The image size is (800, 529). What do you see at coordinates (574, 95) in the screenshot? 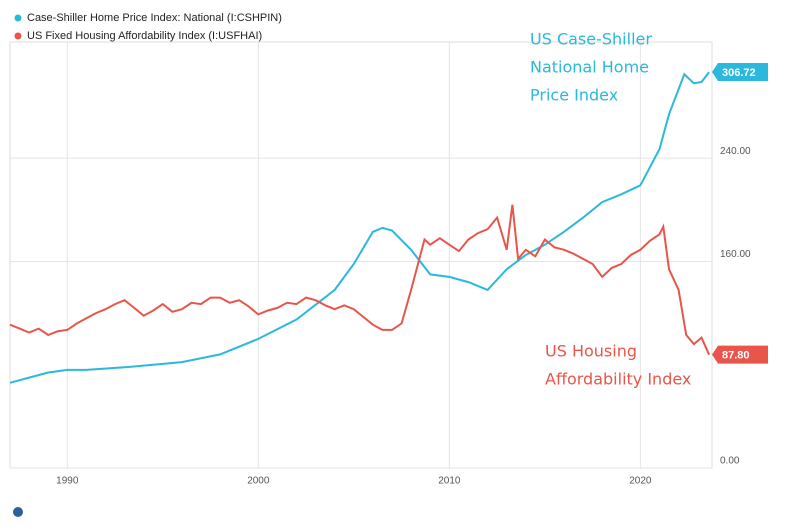
I see `annotation: Price Index` at bounding box center [574, 95].